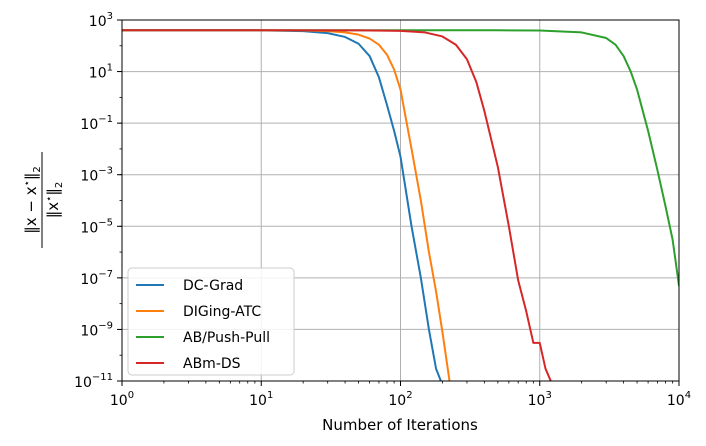 The image size is (706, 446). Describe the element at coordinates (110, 68) in the screenshot. I see `y-tick-label-exponent: 1` at that location.